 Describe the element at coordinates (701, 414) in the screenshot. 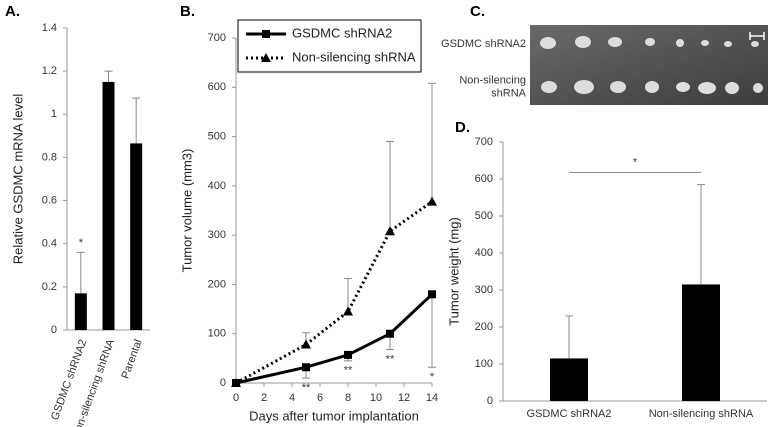

I see `x-tick-label: Non-silencing shRNA` at that location.